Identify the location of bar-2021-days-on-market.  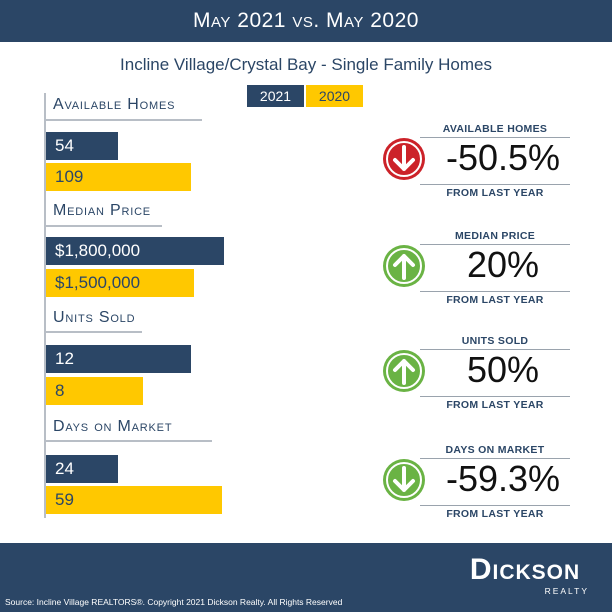
(82, 469).